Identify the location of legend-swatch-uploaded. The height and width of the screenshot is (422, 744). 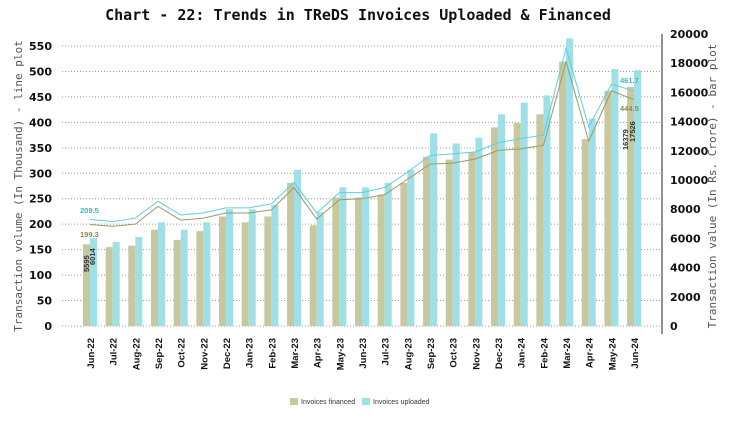
(366, 401).